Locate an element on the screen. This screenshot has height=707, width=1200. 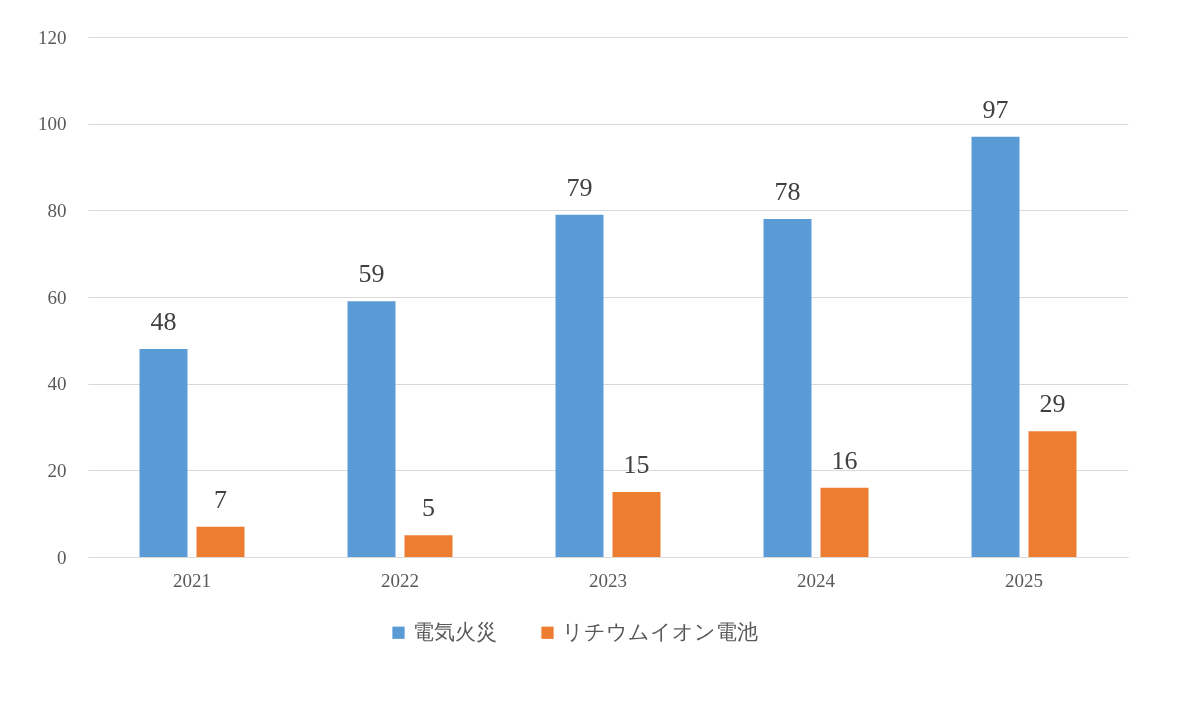
data-label: 5 is located at coordinates (428, 508).